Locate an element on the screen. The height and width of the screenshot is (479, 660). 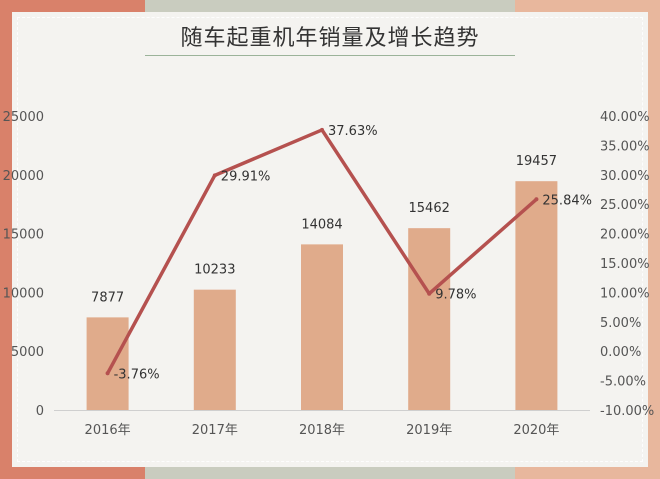
y2-tick-label: 5.00% is located at coordinates (620, 323).